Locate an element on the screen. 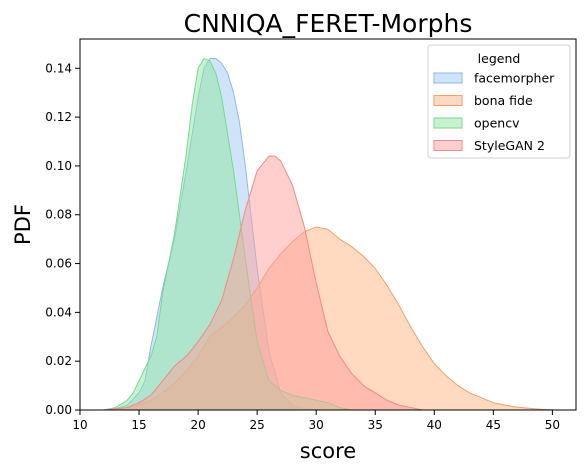  x-tick-label: 25 is located at coordinates (257, 425).